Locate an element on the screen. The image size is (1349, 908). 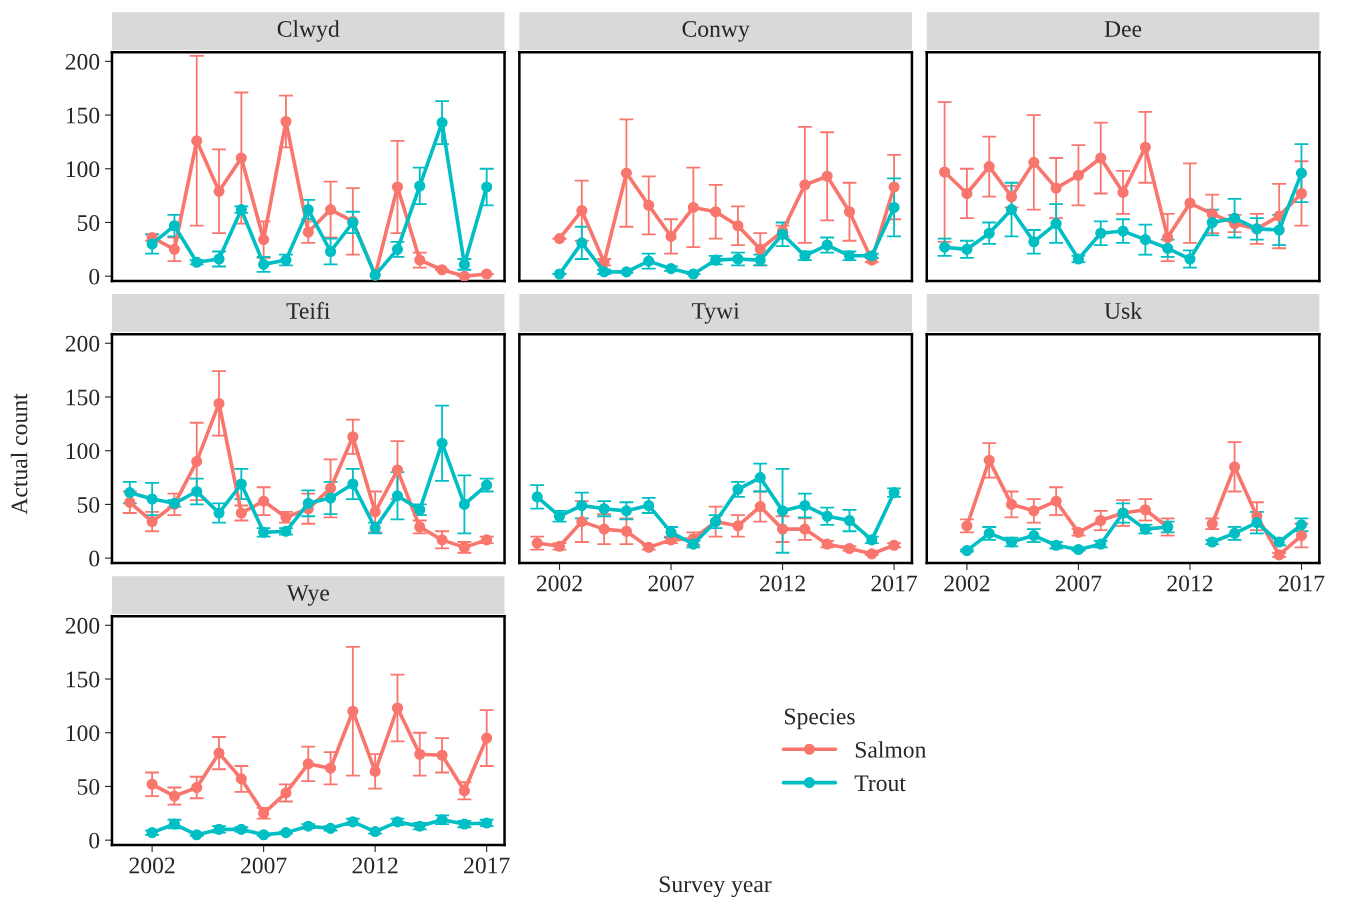
y-tick-label: 0 is located at coordinates (94, 840).